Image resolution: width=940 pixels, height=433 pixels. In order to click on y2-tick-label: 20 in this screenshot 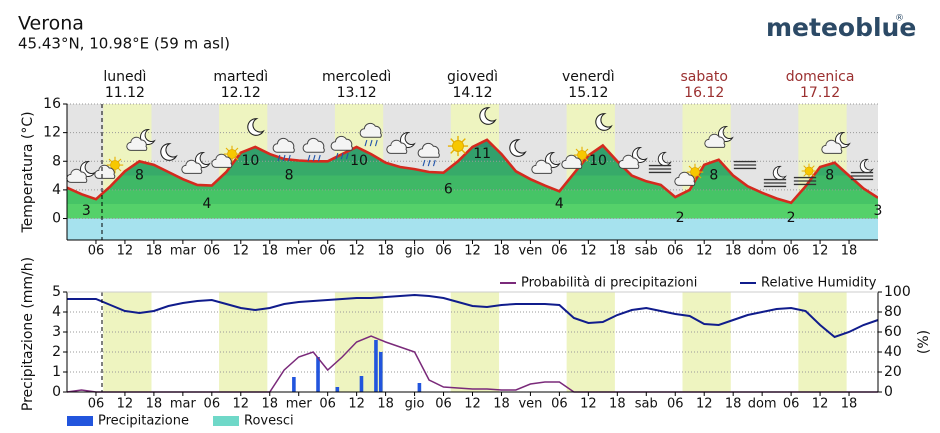, I will do `click(893, 372)`.